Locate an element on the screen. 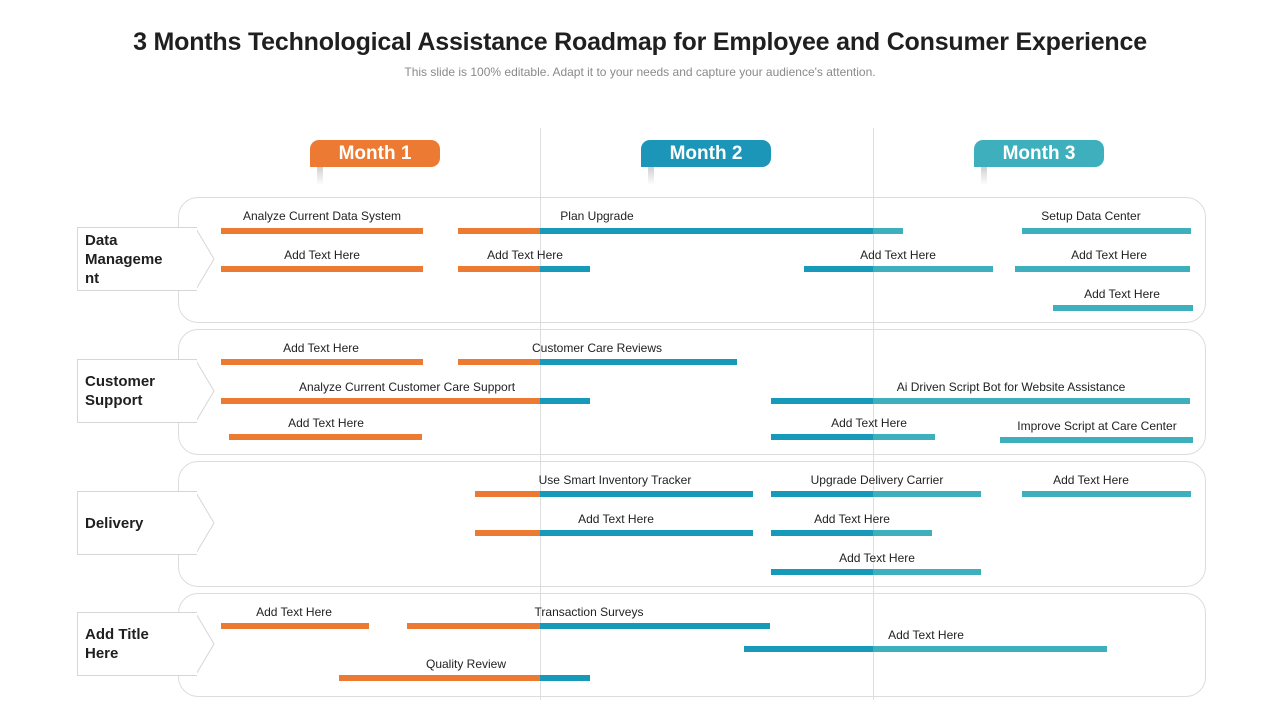 This screenshot has height=720, width=1280. task-label: Use Smart Inventory Tracker is located at coordinates (615, 480).